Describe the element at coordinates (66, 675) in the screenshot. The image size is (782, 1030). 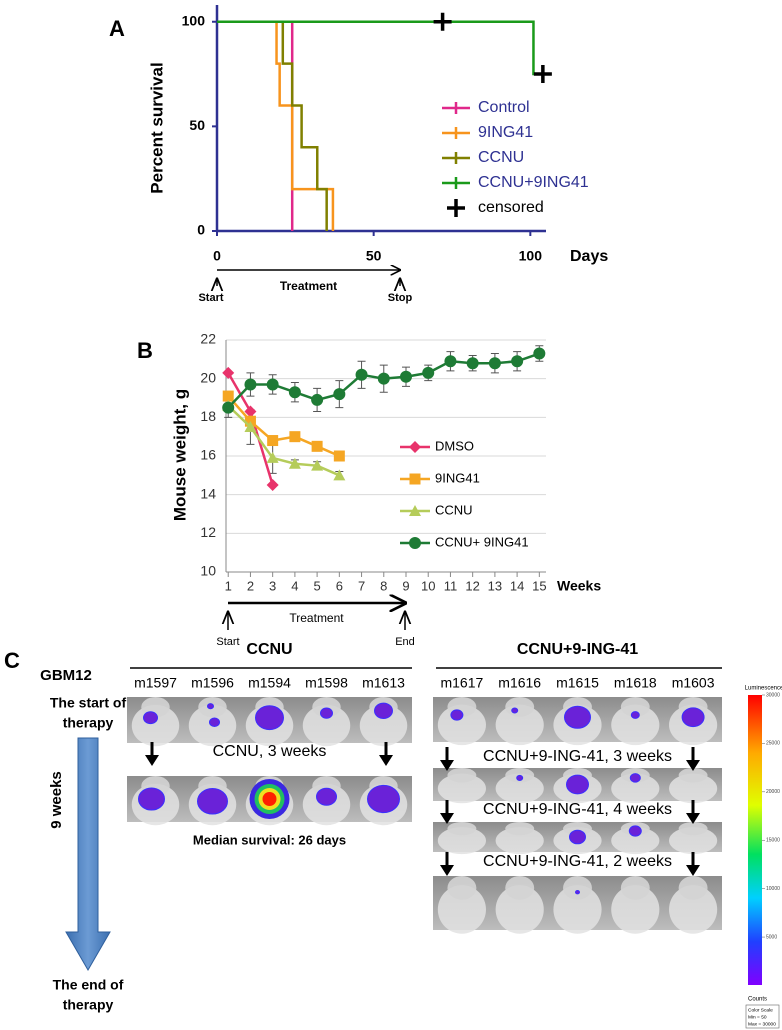
I see `model-label: GBM12` at that location.